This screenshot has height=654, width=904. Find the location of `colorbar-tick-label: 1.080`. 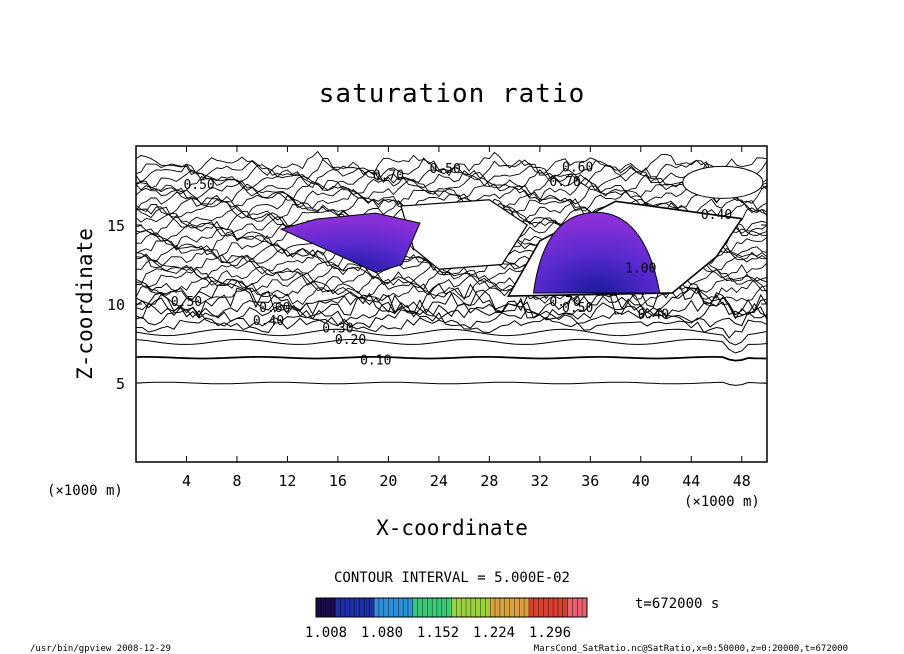

colorbar-tick-label: 1.080 is located at coordinates (382, 633).